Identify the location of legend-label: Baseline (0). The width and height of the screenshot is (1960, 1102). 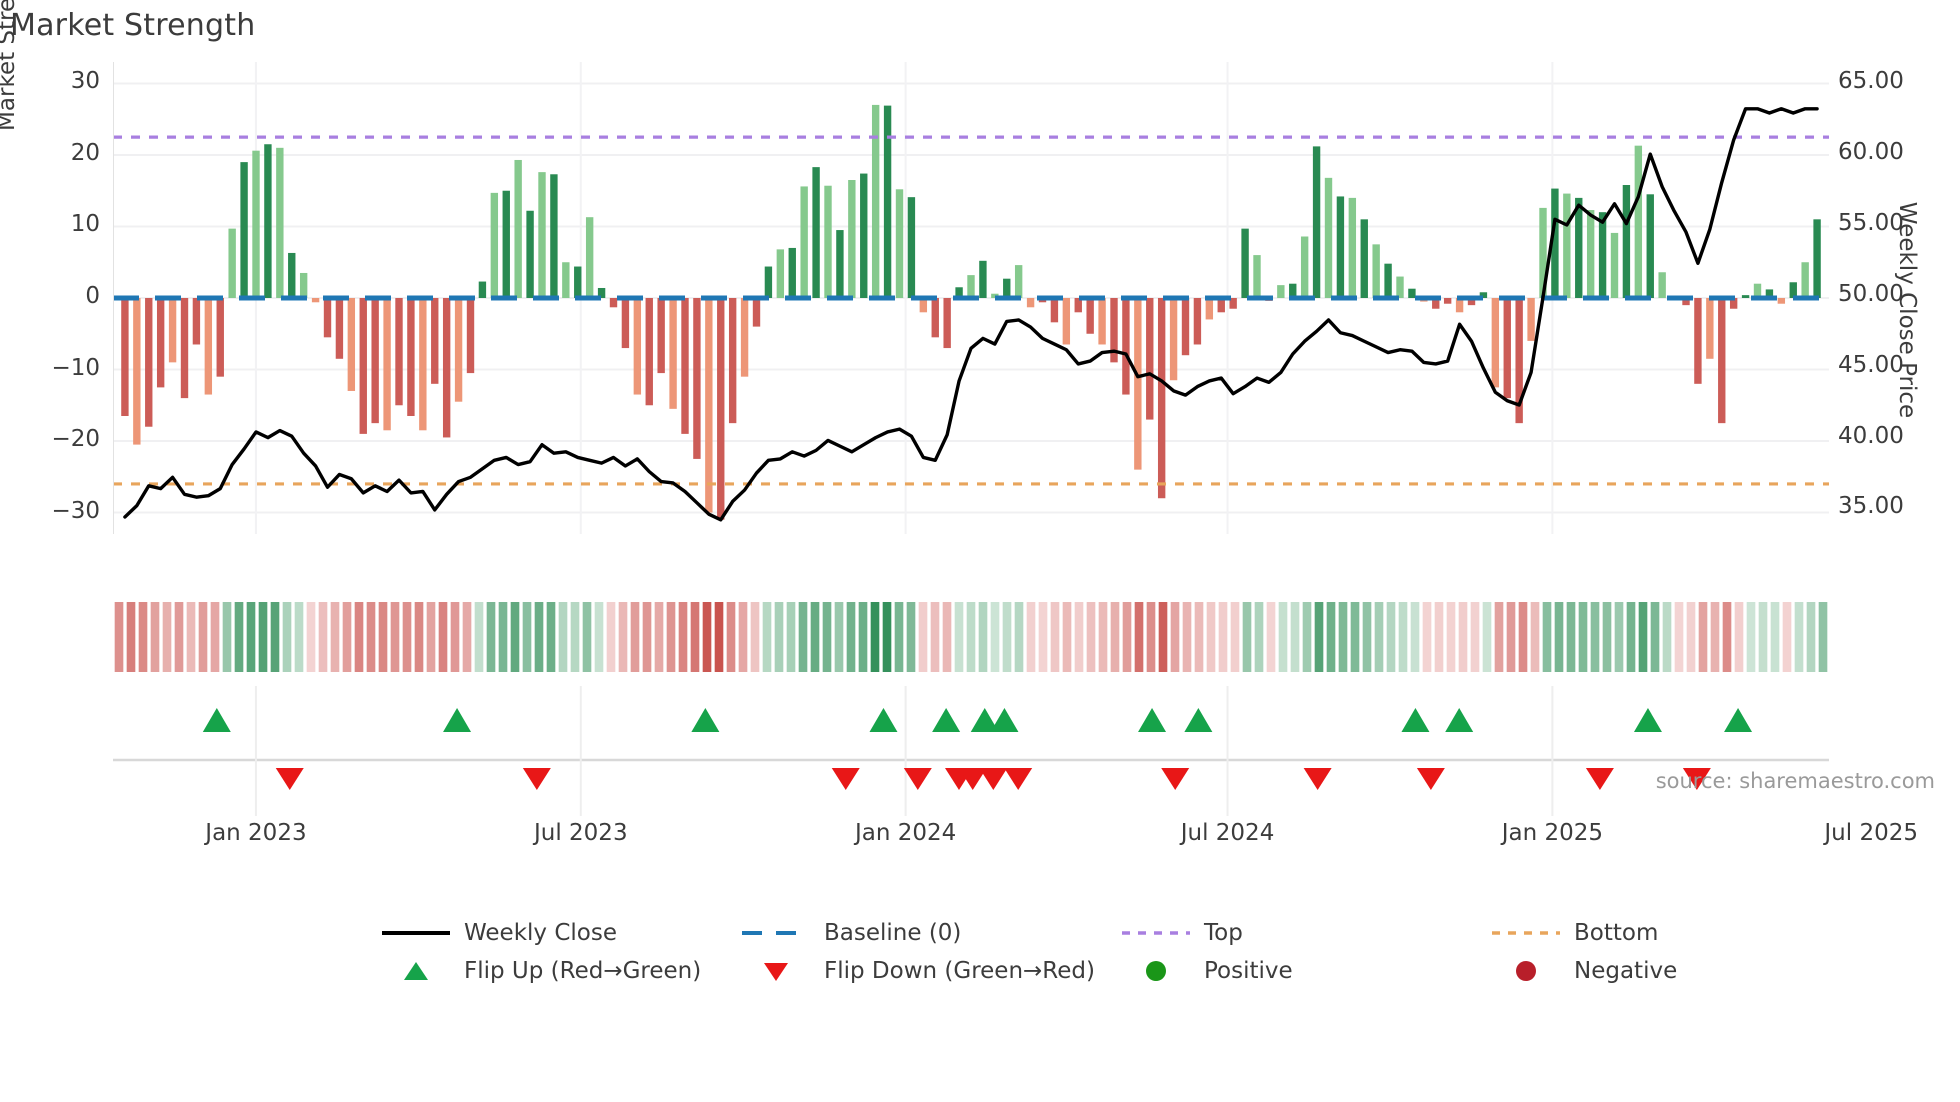
(893, 933).